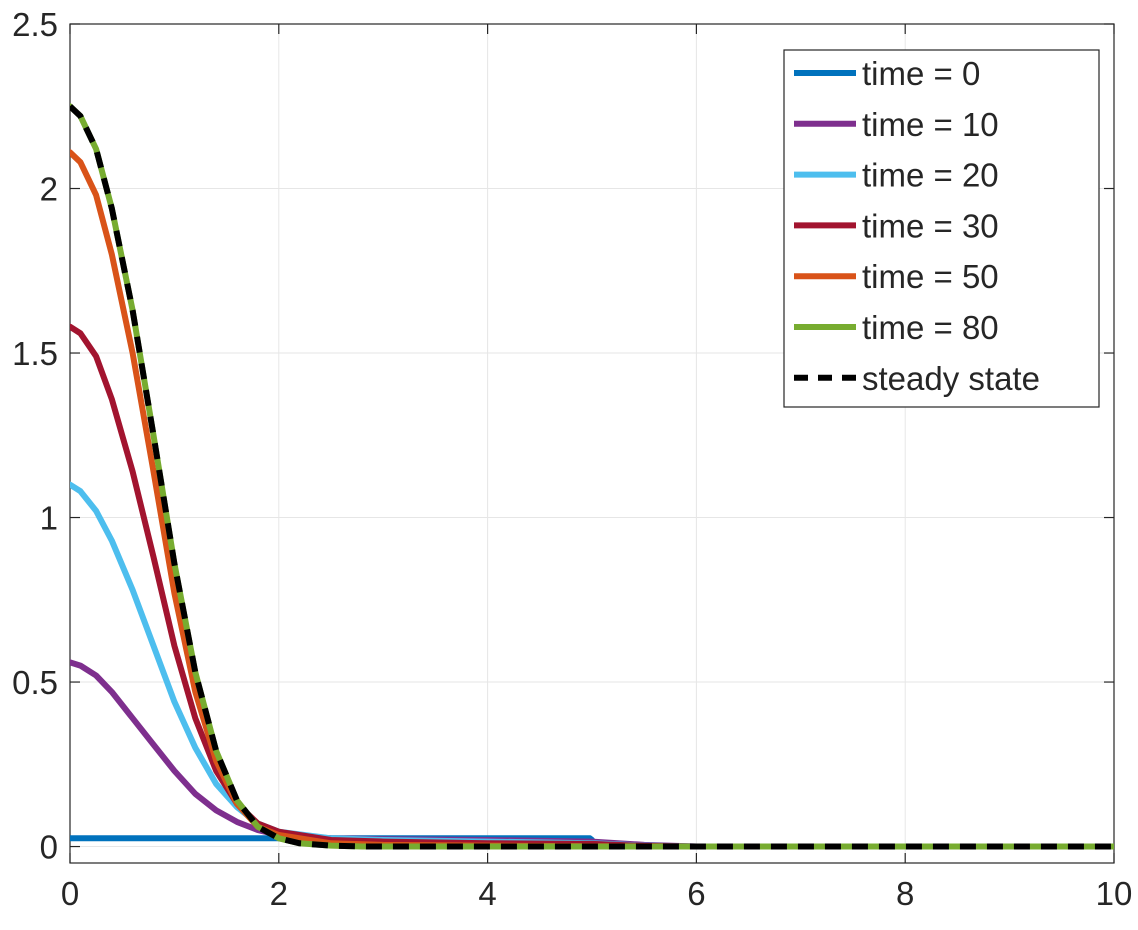 This screenshot has width=1138, height=930. I want to click on x-tick-label: 6, so click(696, 893).